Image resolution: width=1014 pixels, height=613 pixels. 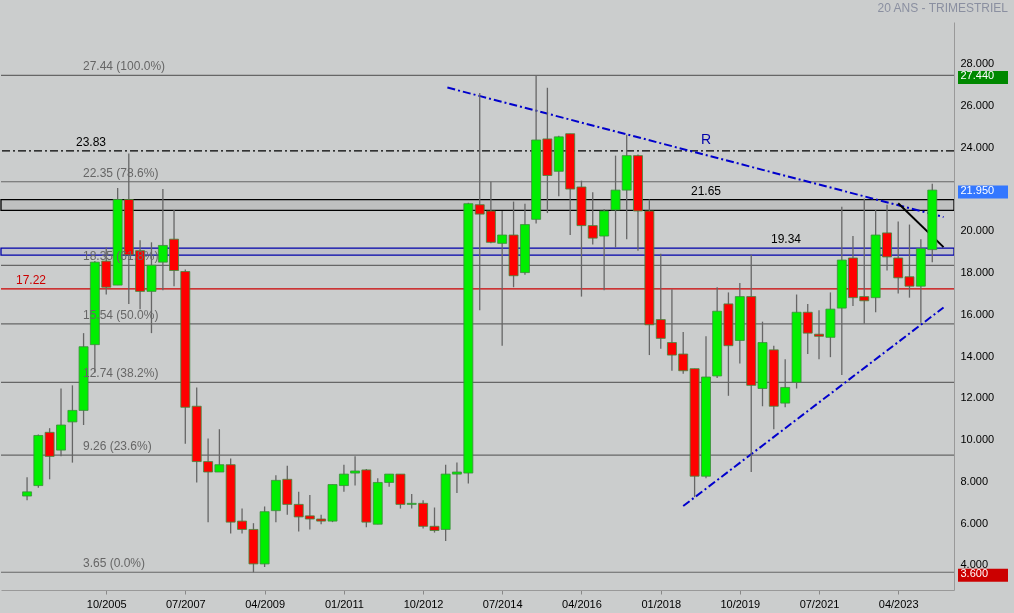 I want to click on y-tick-label: 14.000, so click(x=977, y=355).